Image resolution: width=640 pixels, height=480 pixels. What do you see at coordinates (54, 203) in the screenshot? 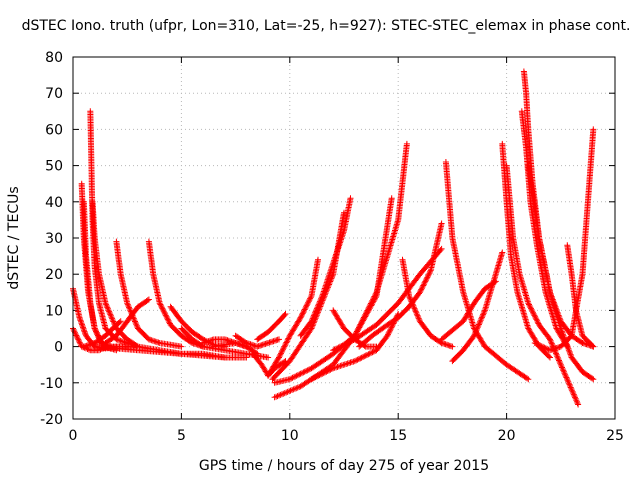
I see `y-tick-label: 40` at bounding box center [54, 203].